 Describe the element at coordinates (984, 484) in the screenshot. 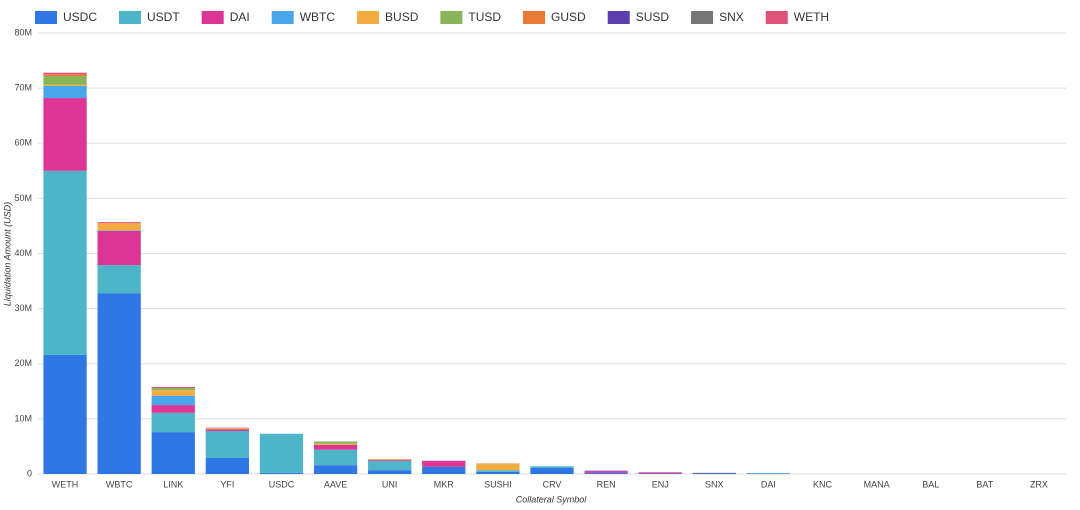

I see `x-tick-label: BAT` at that location.